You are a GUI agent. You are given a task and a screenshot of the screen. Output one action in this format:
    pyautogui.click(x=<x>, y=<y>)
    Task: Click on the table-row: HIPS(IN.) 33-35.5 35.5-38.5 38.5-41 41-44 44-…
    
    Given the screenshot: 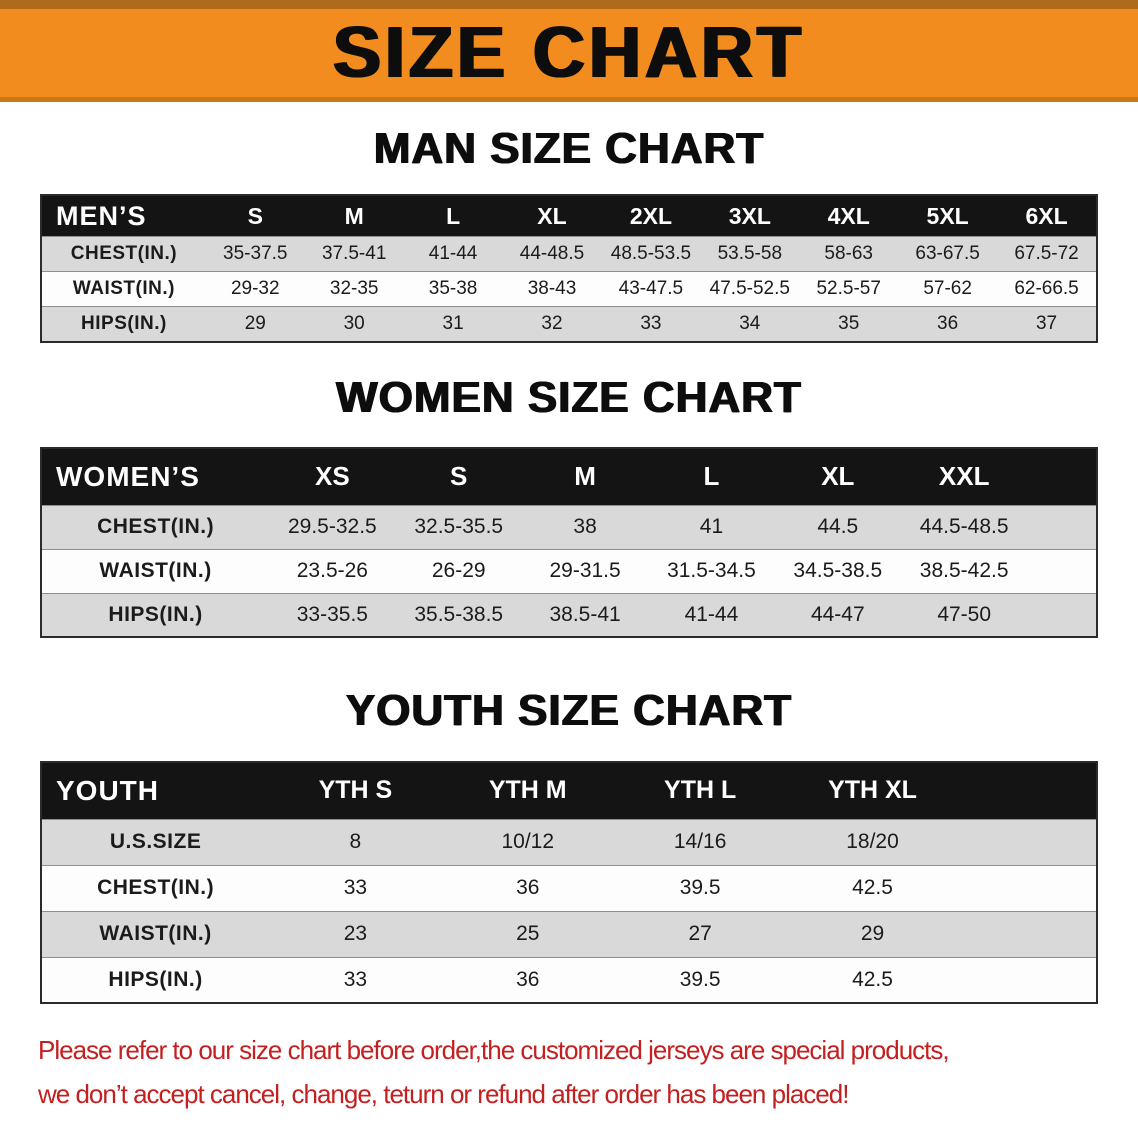 What is the action you would take?
    pyautogui.click(x=569, y=615)
    